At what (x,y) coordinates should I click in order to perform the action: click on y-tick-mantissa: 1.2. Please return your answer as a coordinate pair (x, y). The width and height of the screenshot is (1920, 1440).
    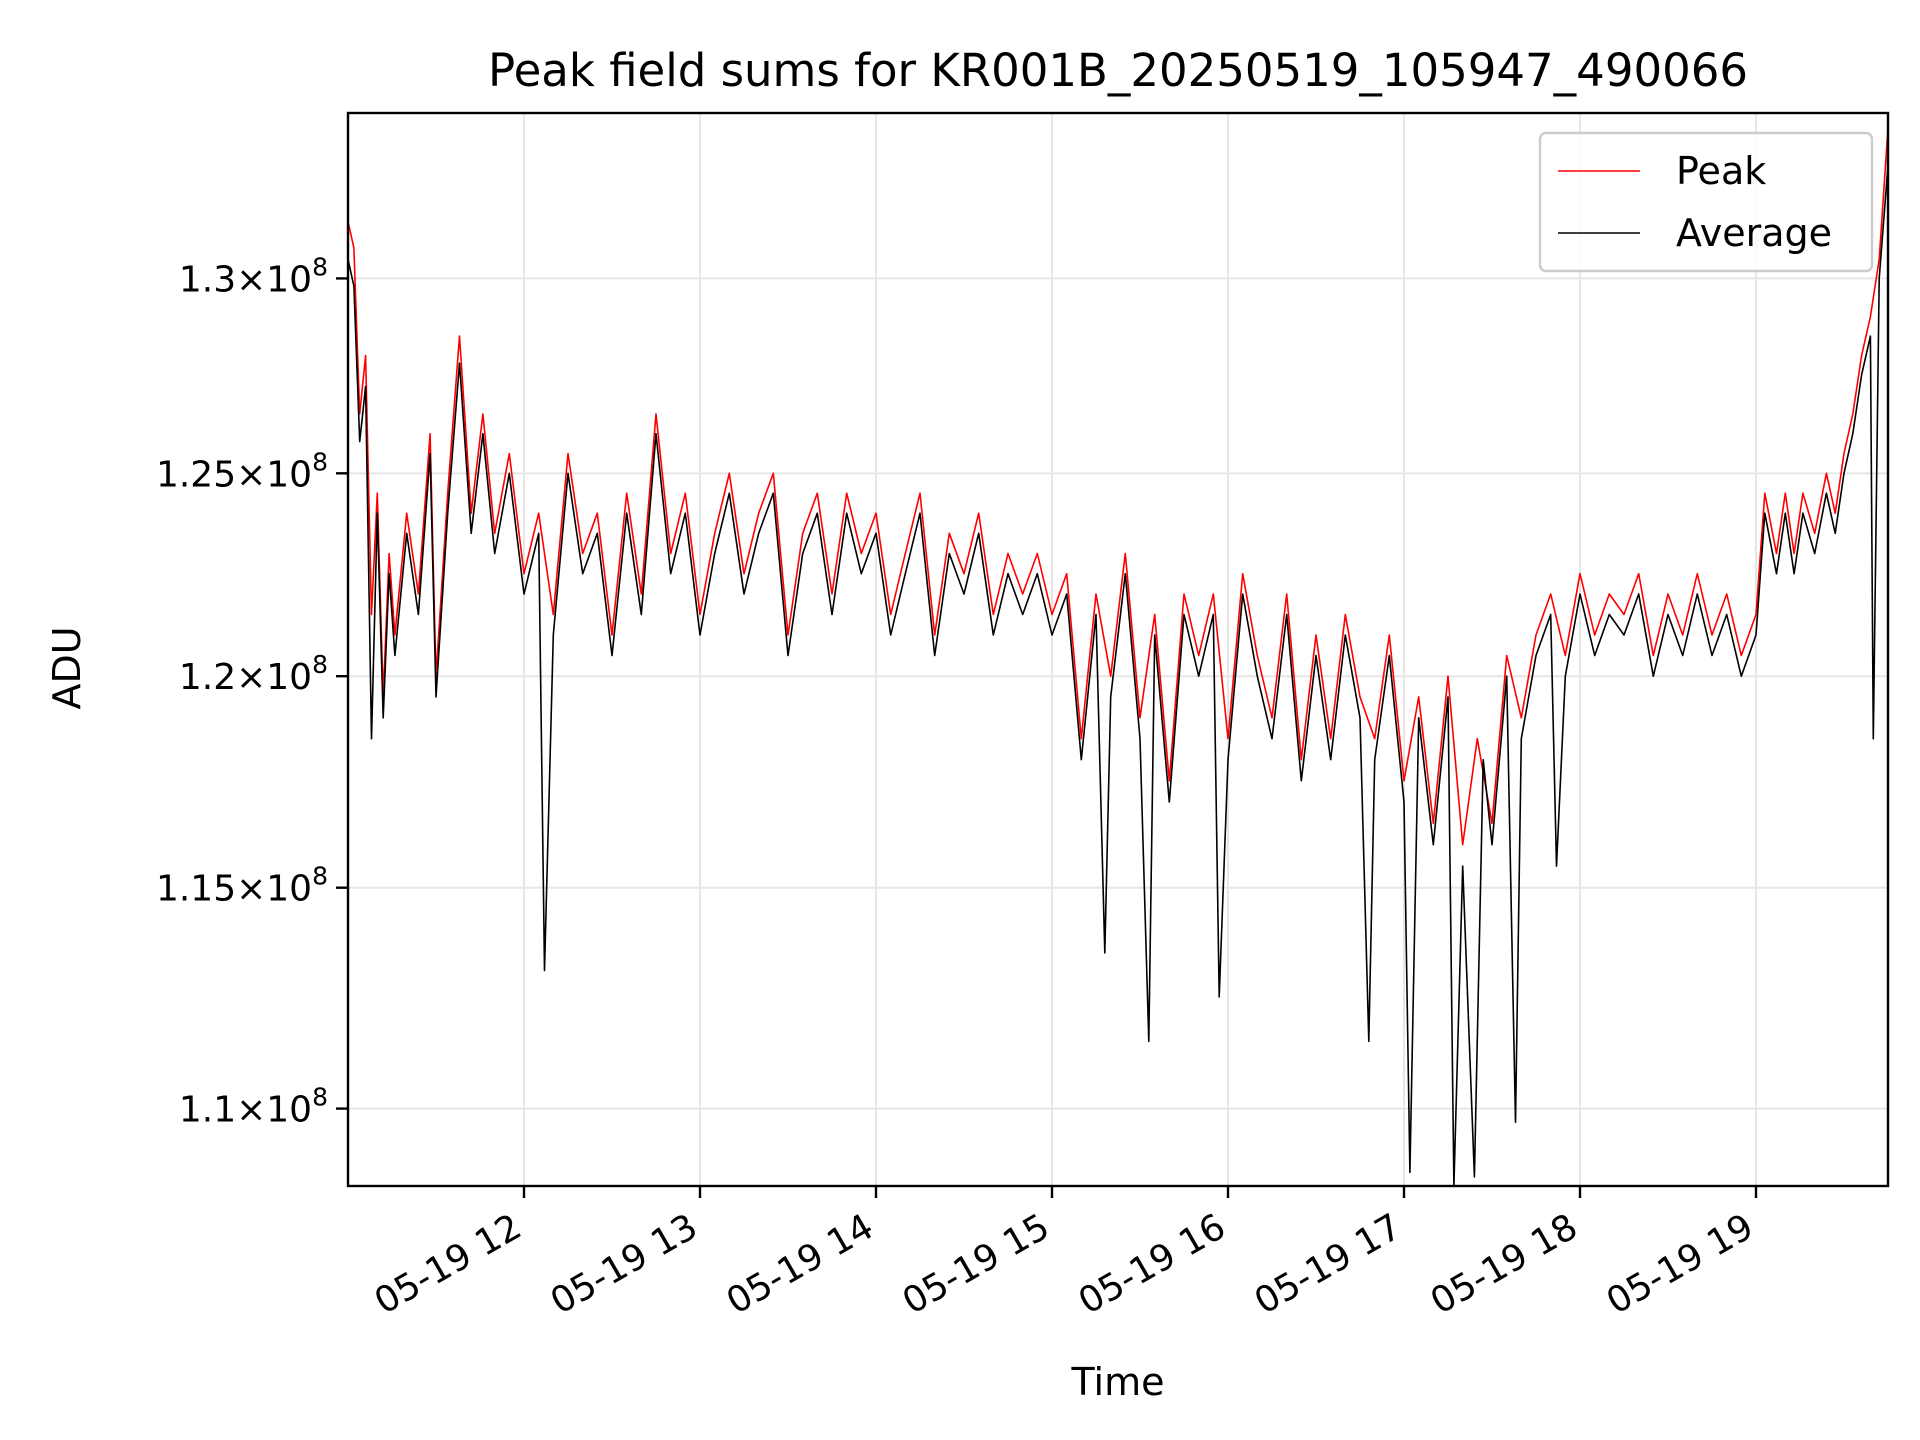
    Looking at the image, I should click on (207, 677).